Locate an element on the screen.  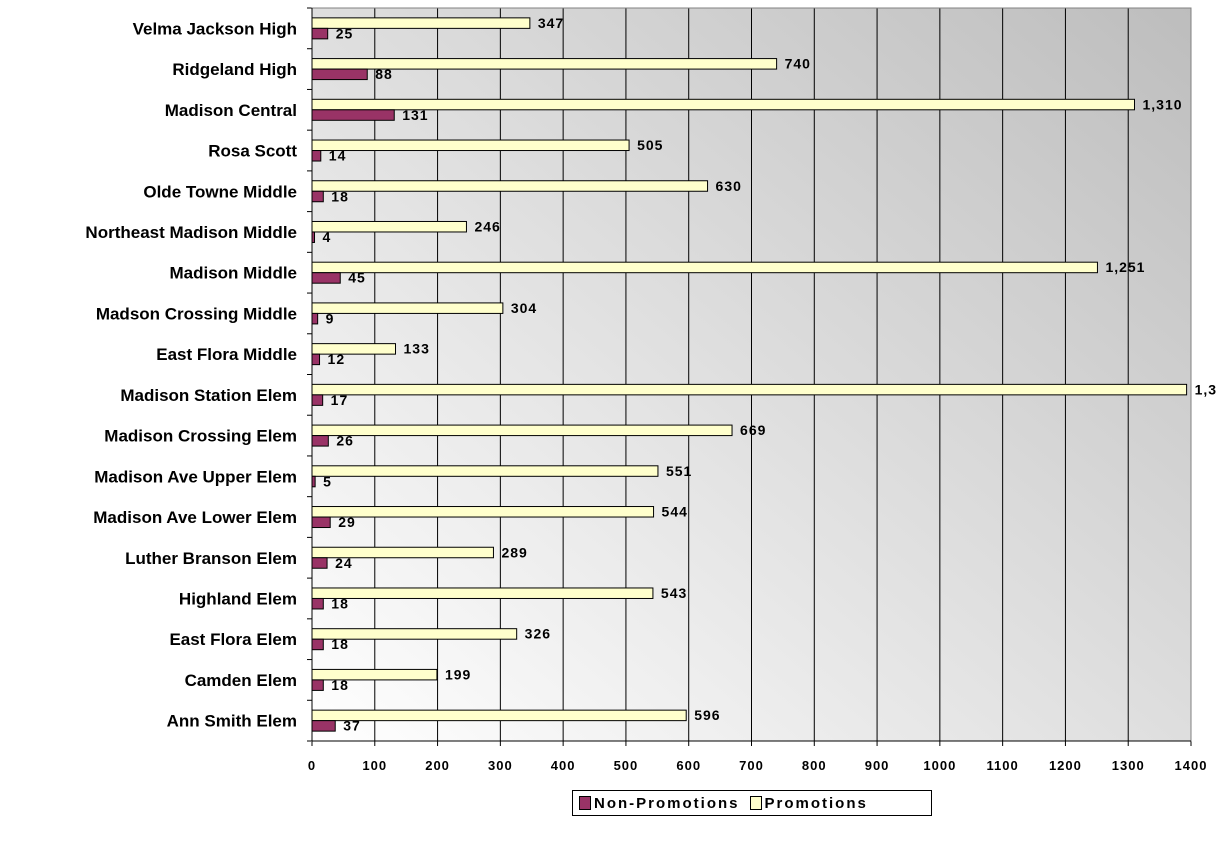
x-tick-label: 1000 is located at coordinates (939, 765).